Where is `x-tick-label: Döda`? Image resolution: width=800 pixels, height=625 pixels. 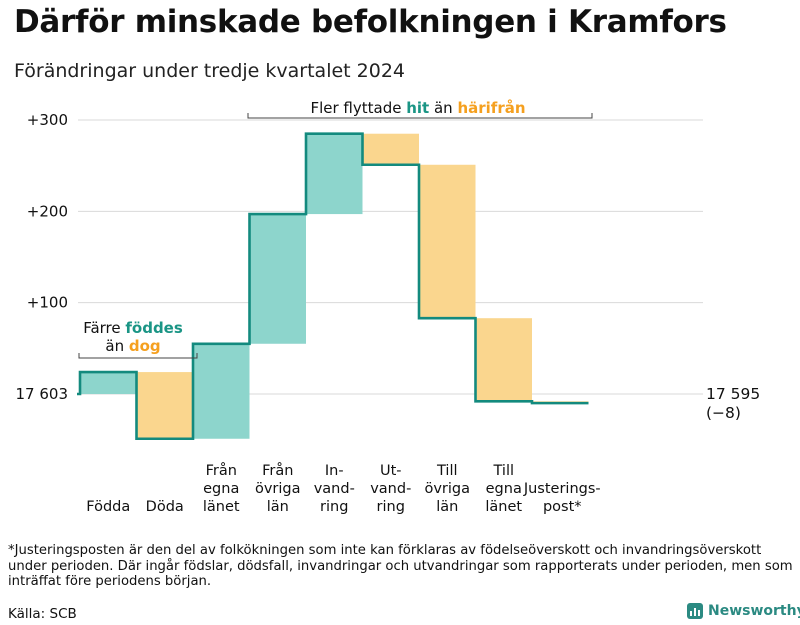
x-tick-label: Döda is located at coordinates (165, 507).